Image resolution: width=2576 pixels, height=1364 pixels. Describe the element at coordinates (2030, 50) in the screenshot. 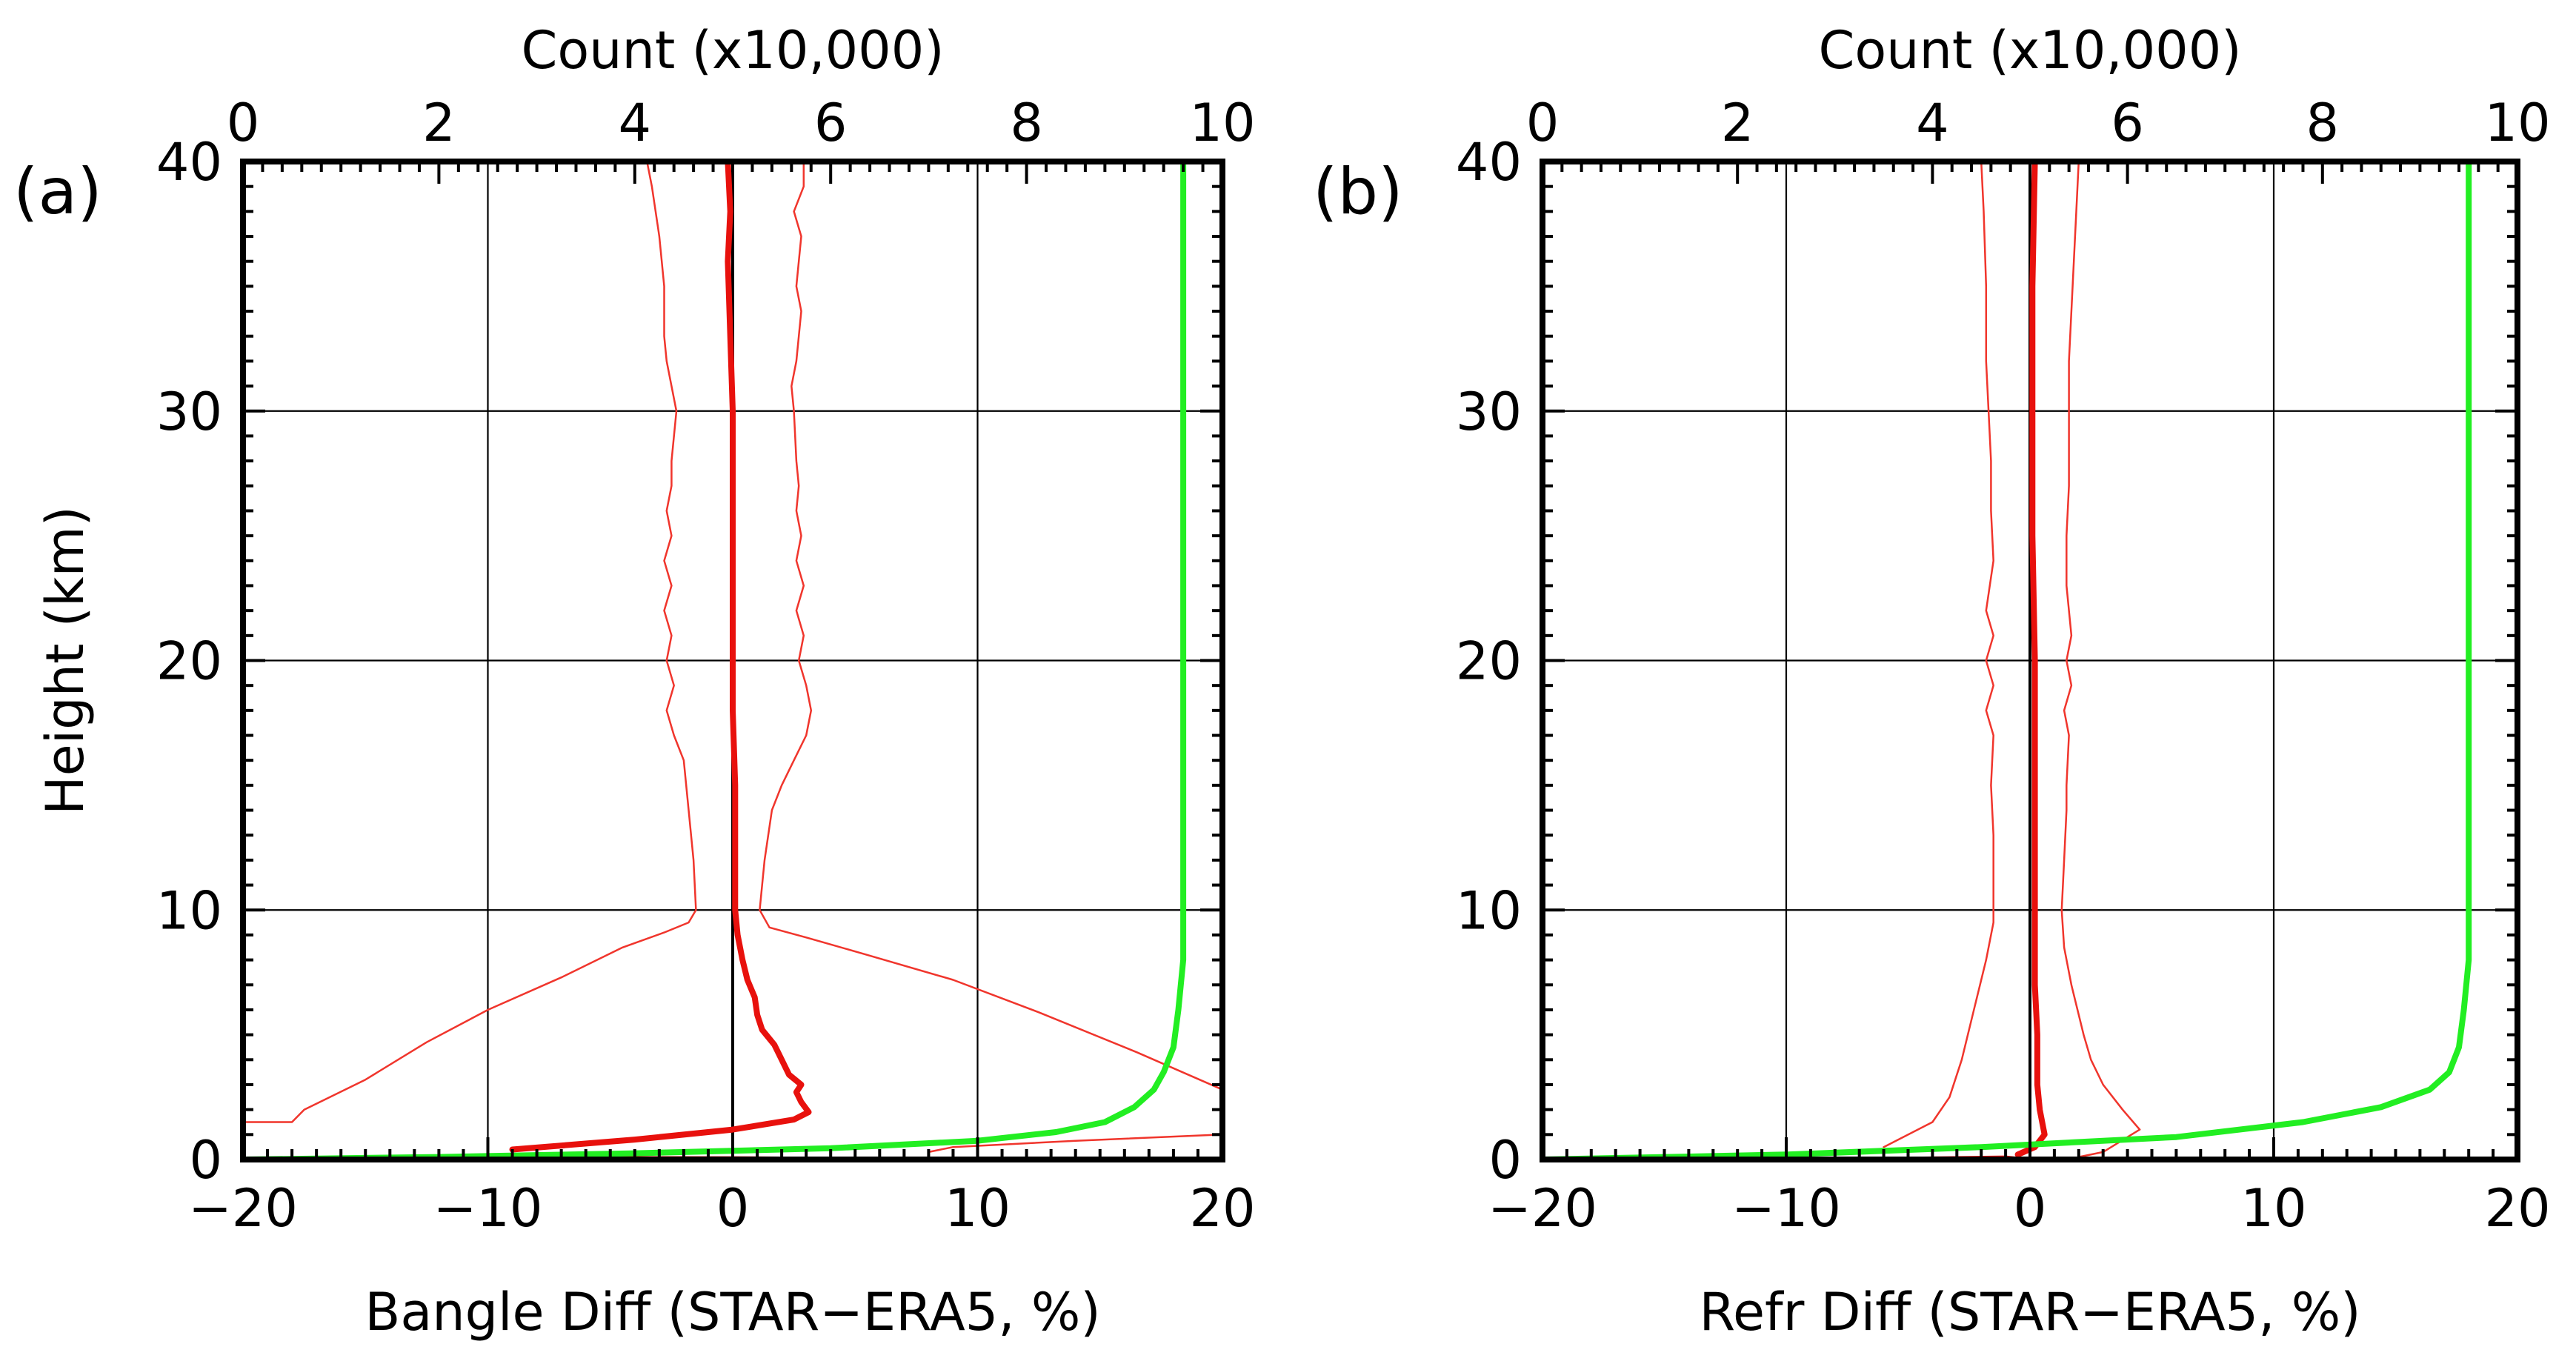

I see `panel-b-top-axis-label: Count (x10,000)` at that location.